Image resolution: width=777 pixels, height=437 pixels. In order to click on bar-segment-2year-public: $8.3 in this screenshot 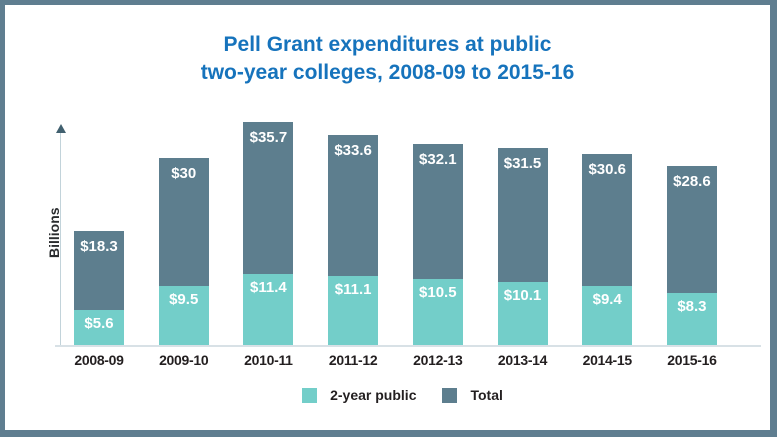, I will do `click(691, 319)`.